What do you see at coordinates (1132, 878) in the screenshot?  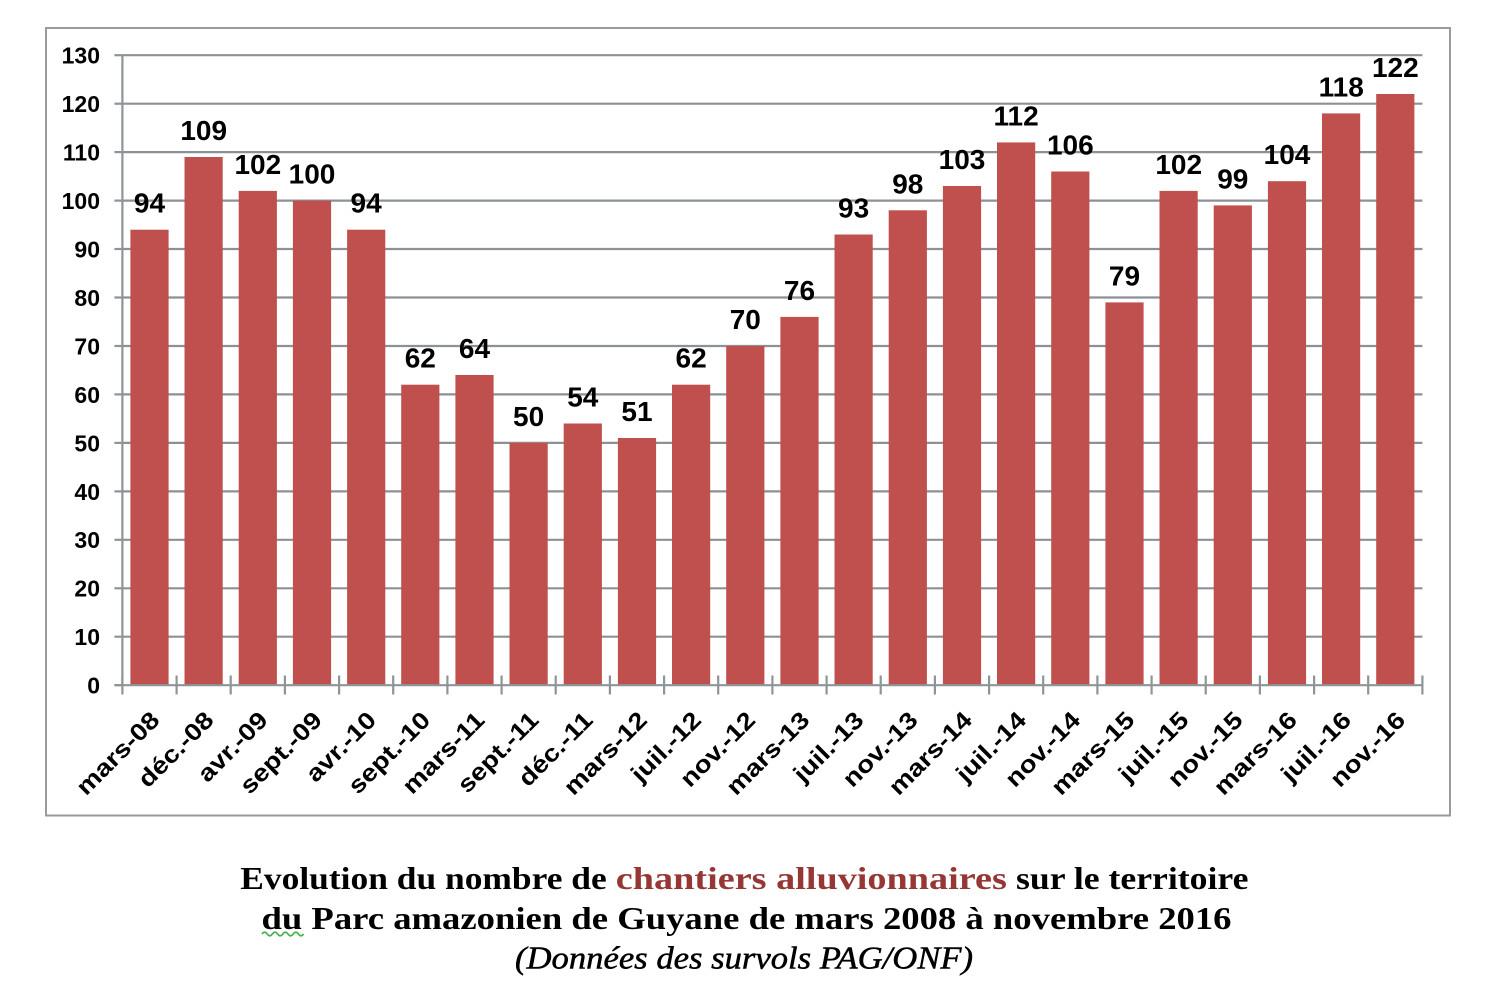 I see `svg-text: sur le territoire` at bounding box center [1132, 878].